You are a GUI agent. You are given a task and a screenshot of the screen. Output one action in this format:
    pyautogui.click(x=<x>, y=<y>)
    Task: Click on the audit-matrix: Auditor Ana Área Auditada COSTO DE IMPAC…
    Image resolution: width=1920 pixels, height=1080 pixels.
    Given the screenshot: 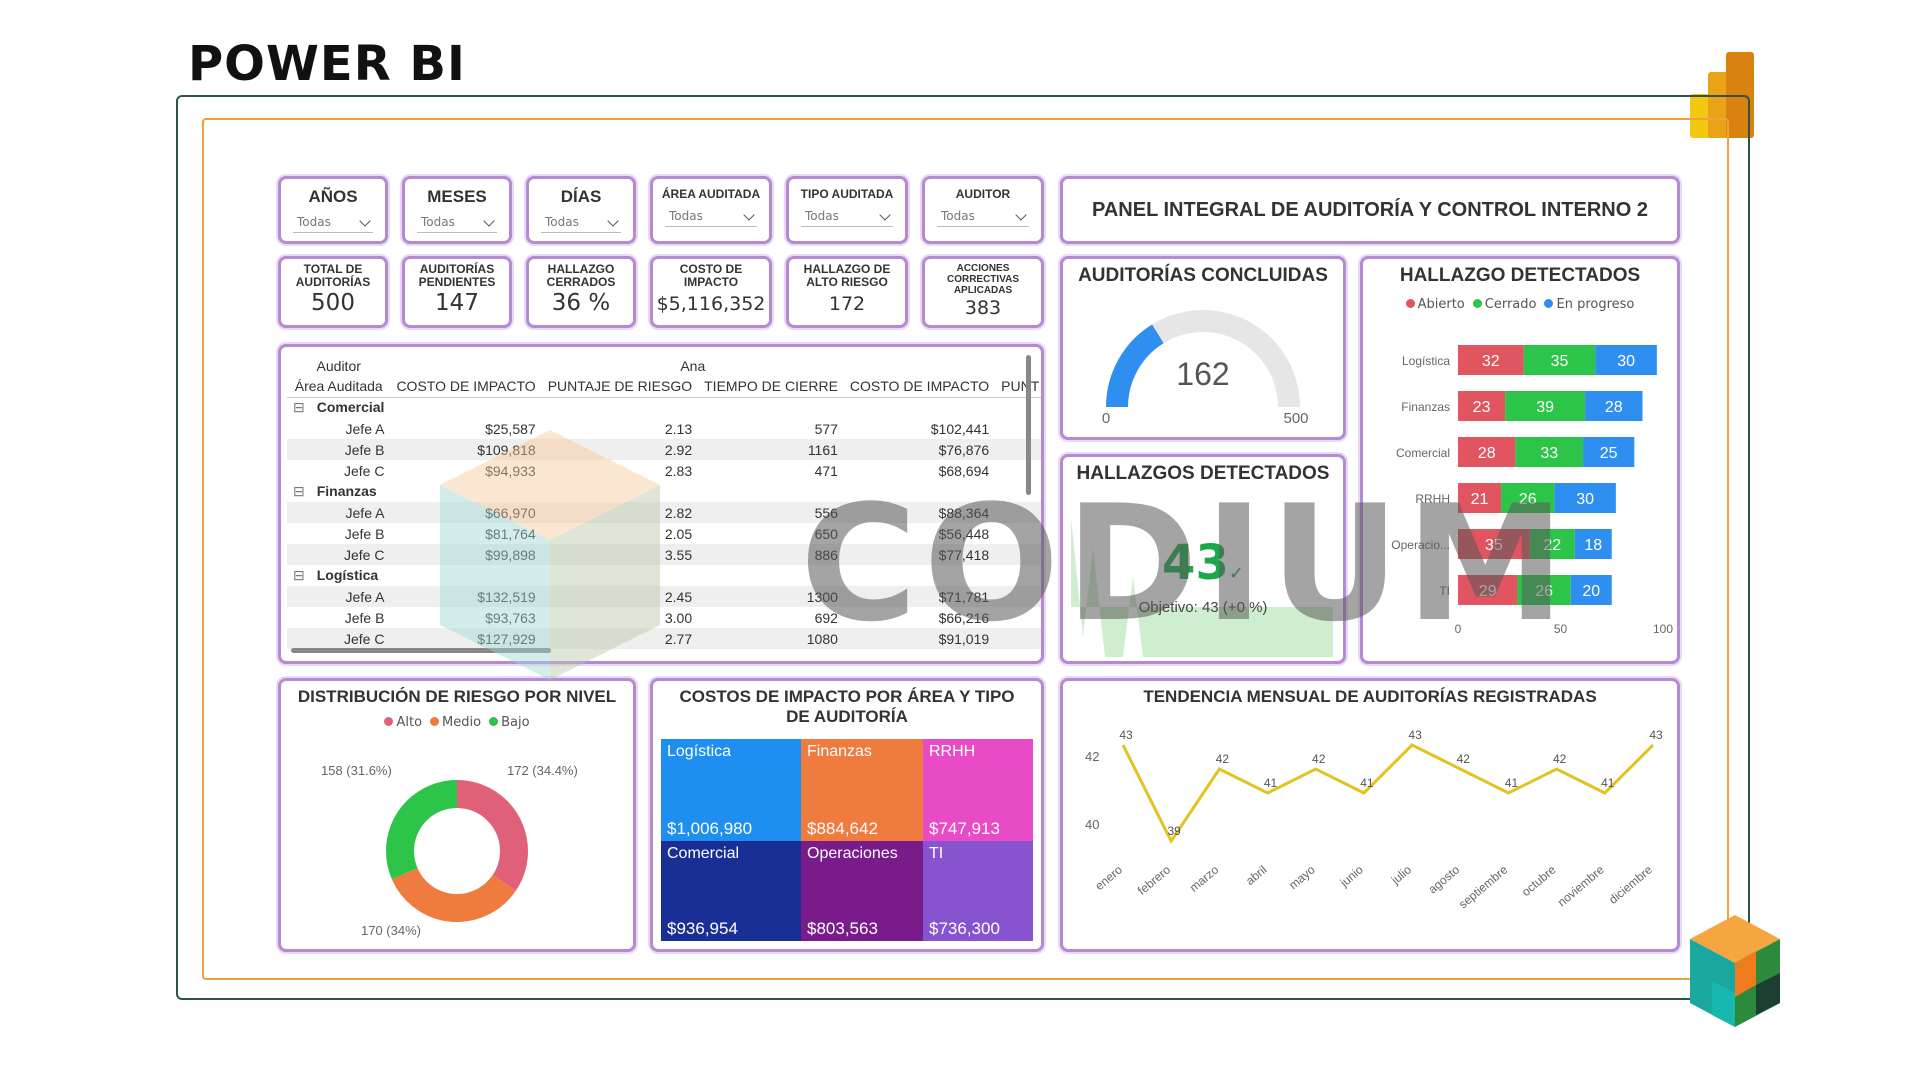 What is the action you would take?
    pyautogui.click(x=661, y=504)
    